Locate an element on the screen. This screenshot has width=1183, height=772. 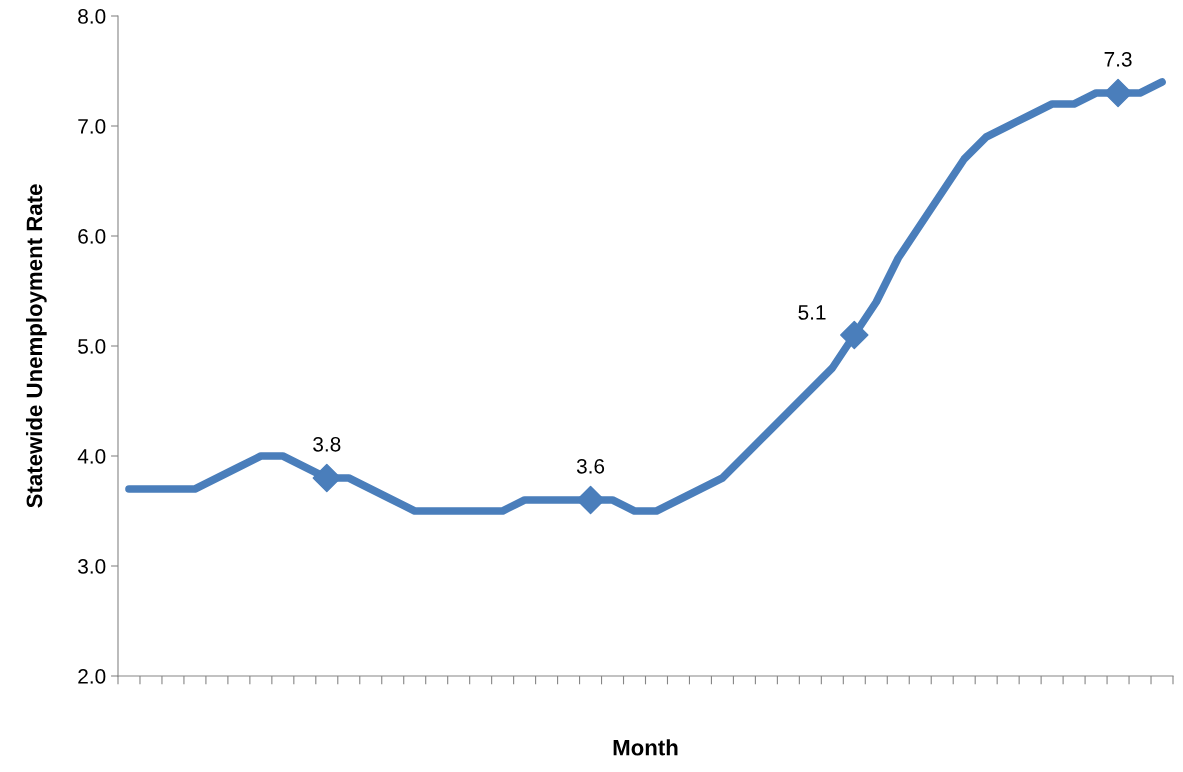
data-label: 3.8 is located at coordinates (327, 444).